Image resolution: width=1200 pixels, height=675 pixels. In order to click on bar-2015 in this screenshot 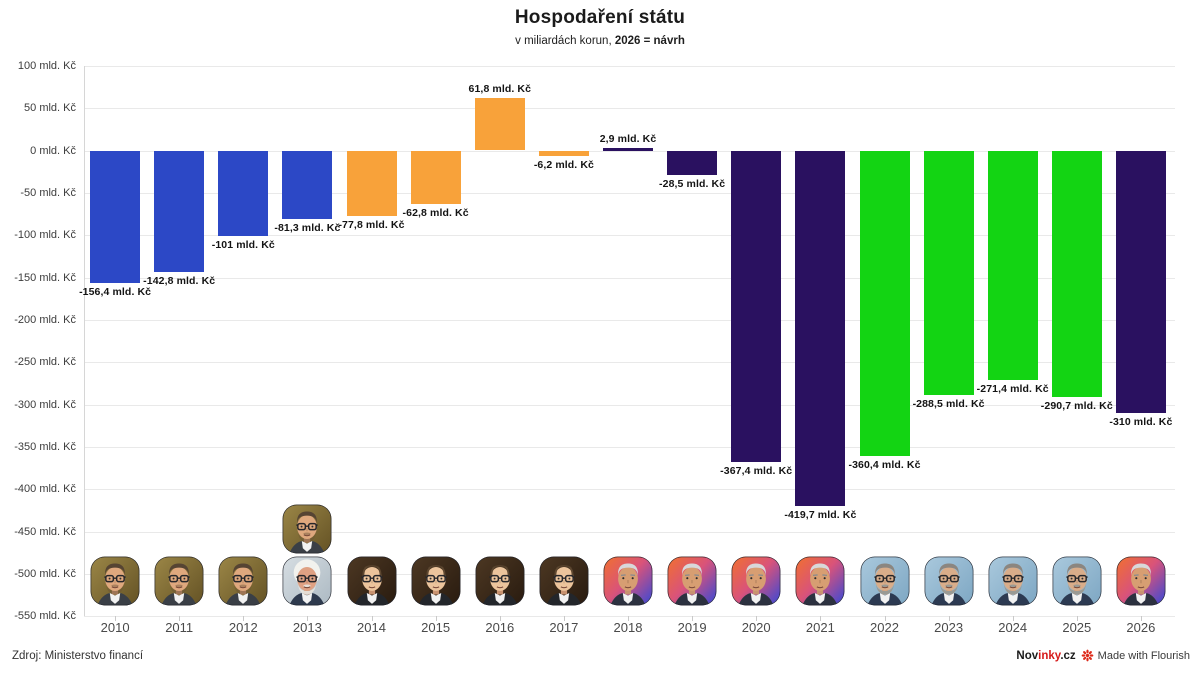, I will do `click(435, 177)`.